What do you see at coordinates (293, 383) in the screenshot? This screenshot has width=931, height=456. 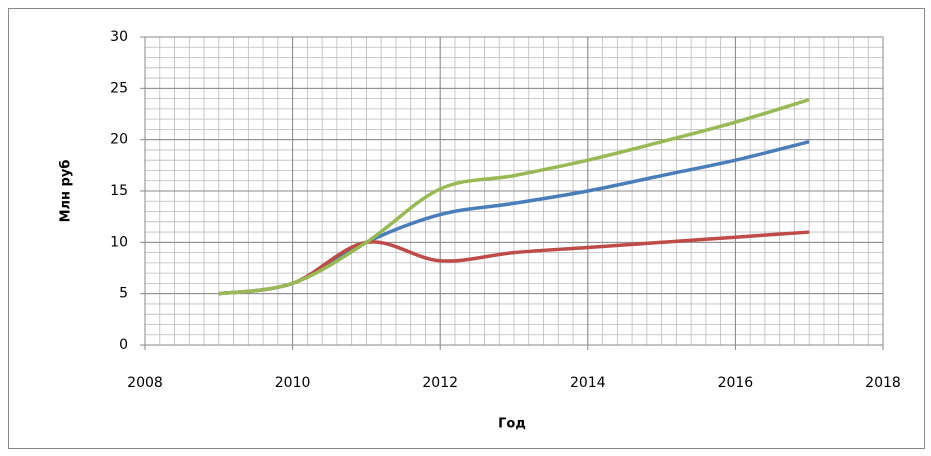 I see `x-tick-label: 2010` at bounding box center [293, 383].